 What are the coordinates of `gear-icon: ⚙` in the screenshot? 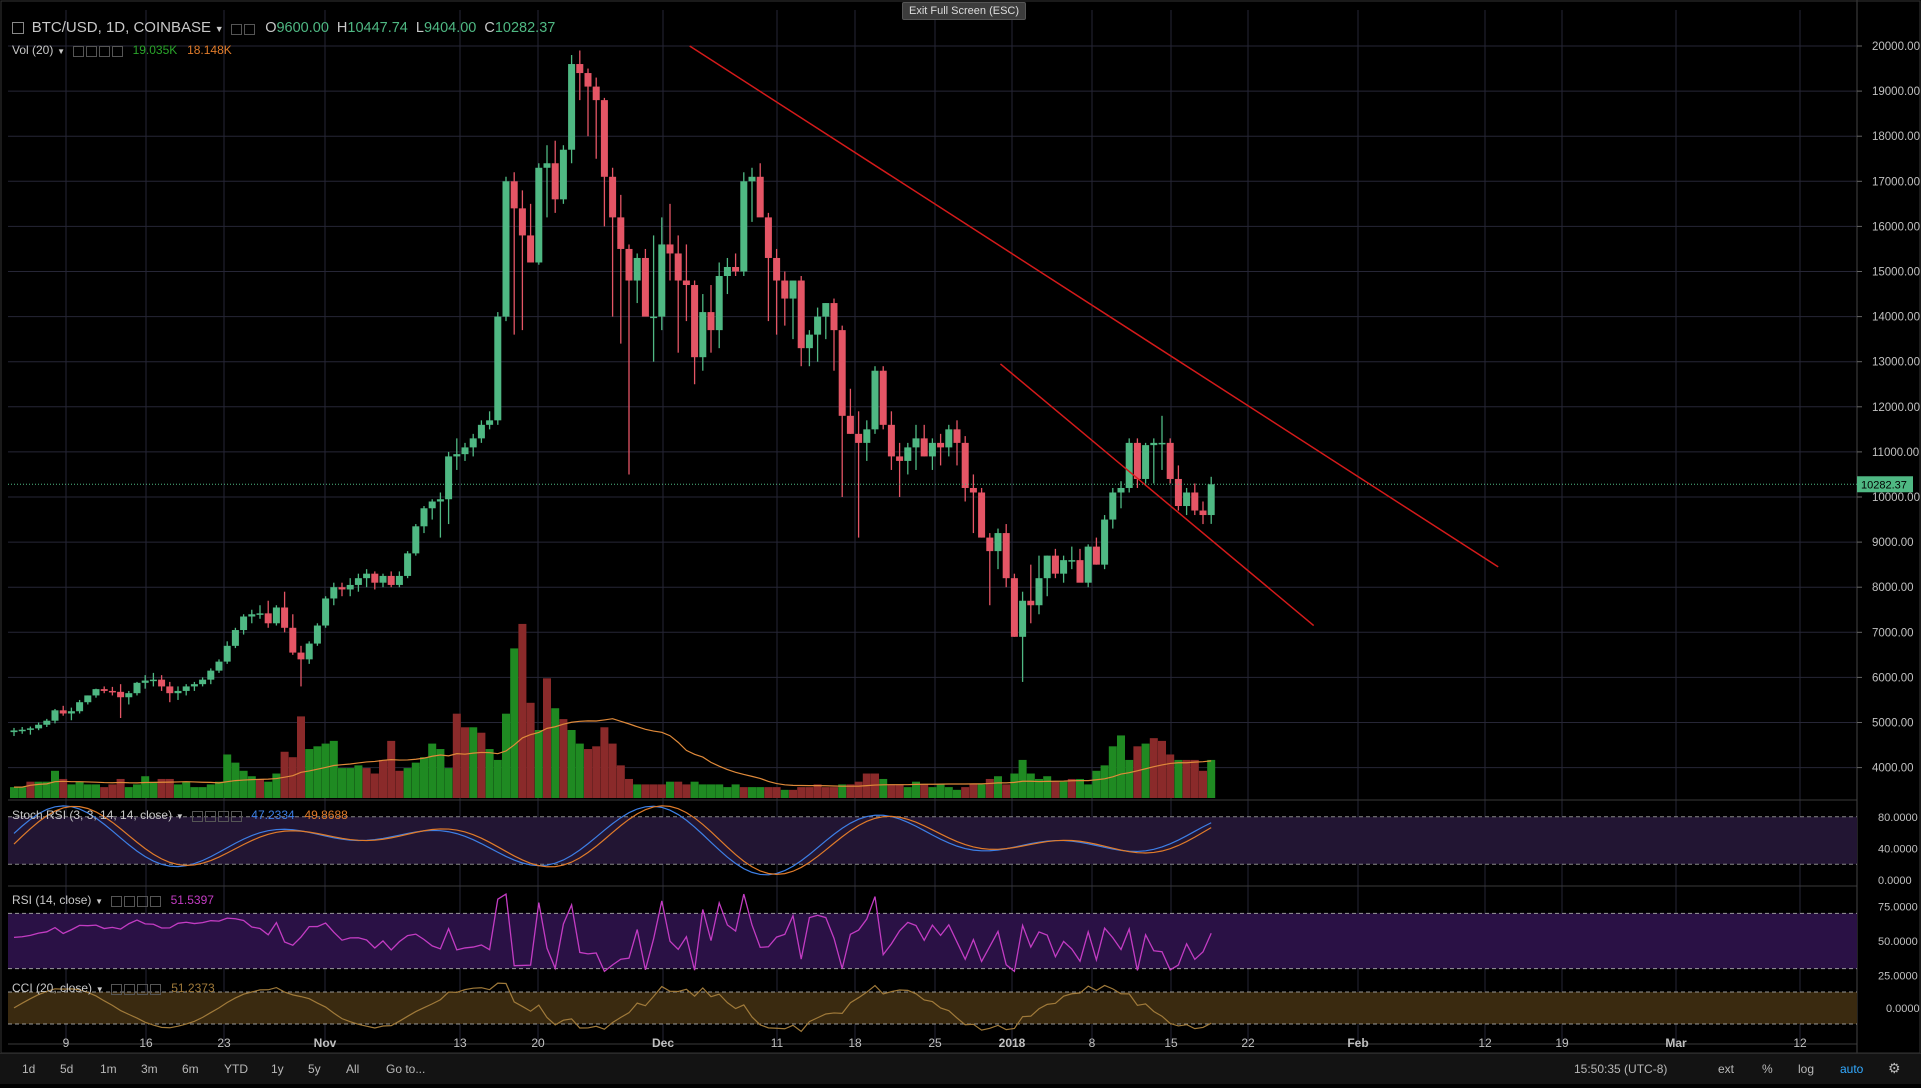 It's located at (1894, 1068).